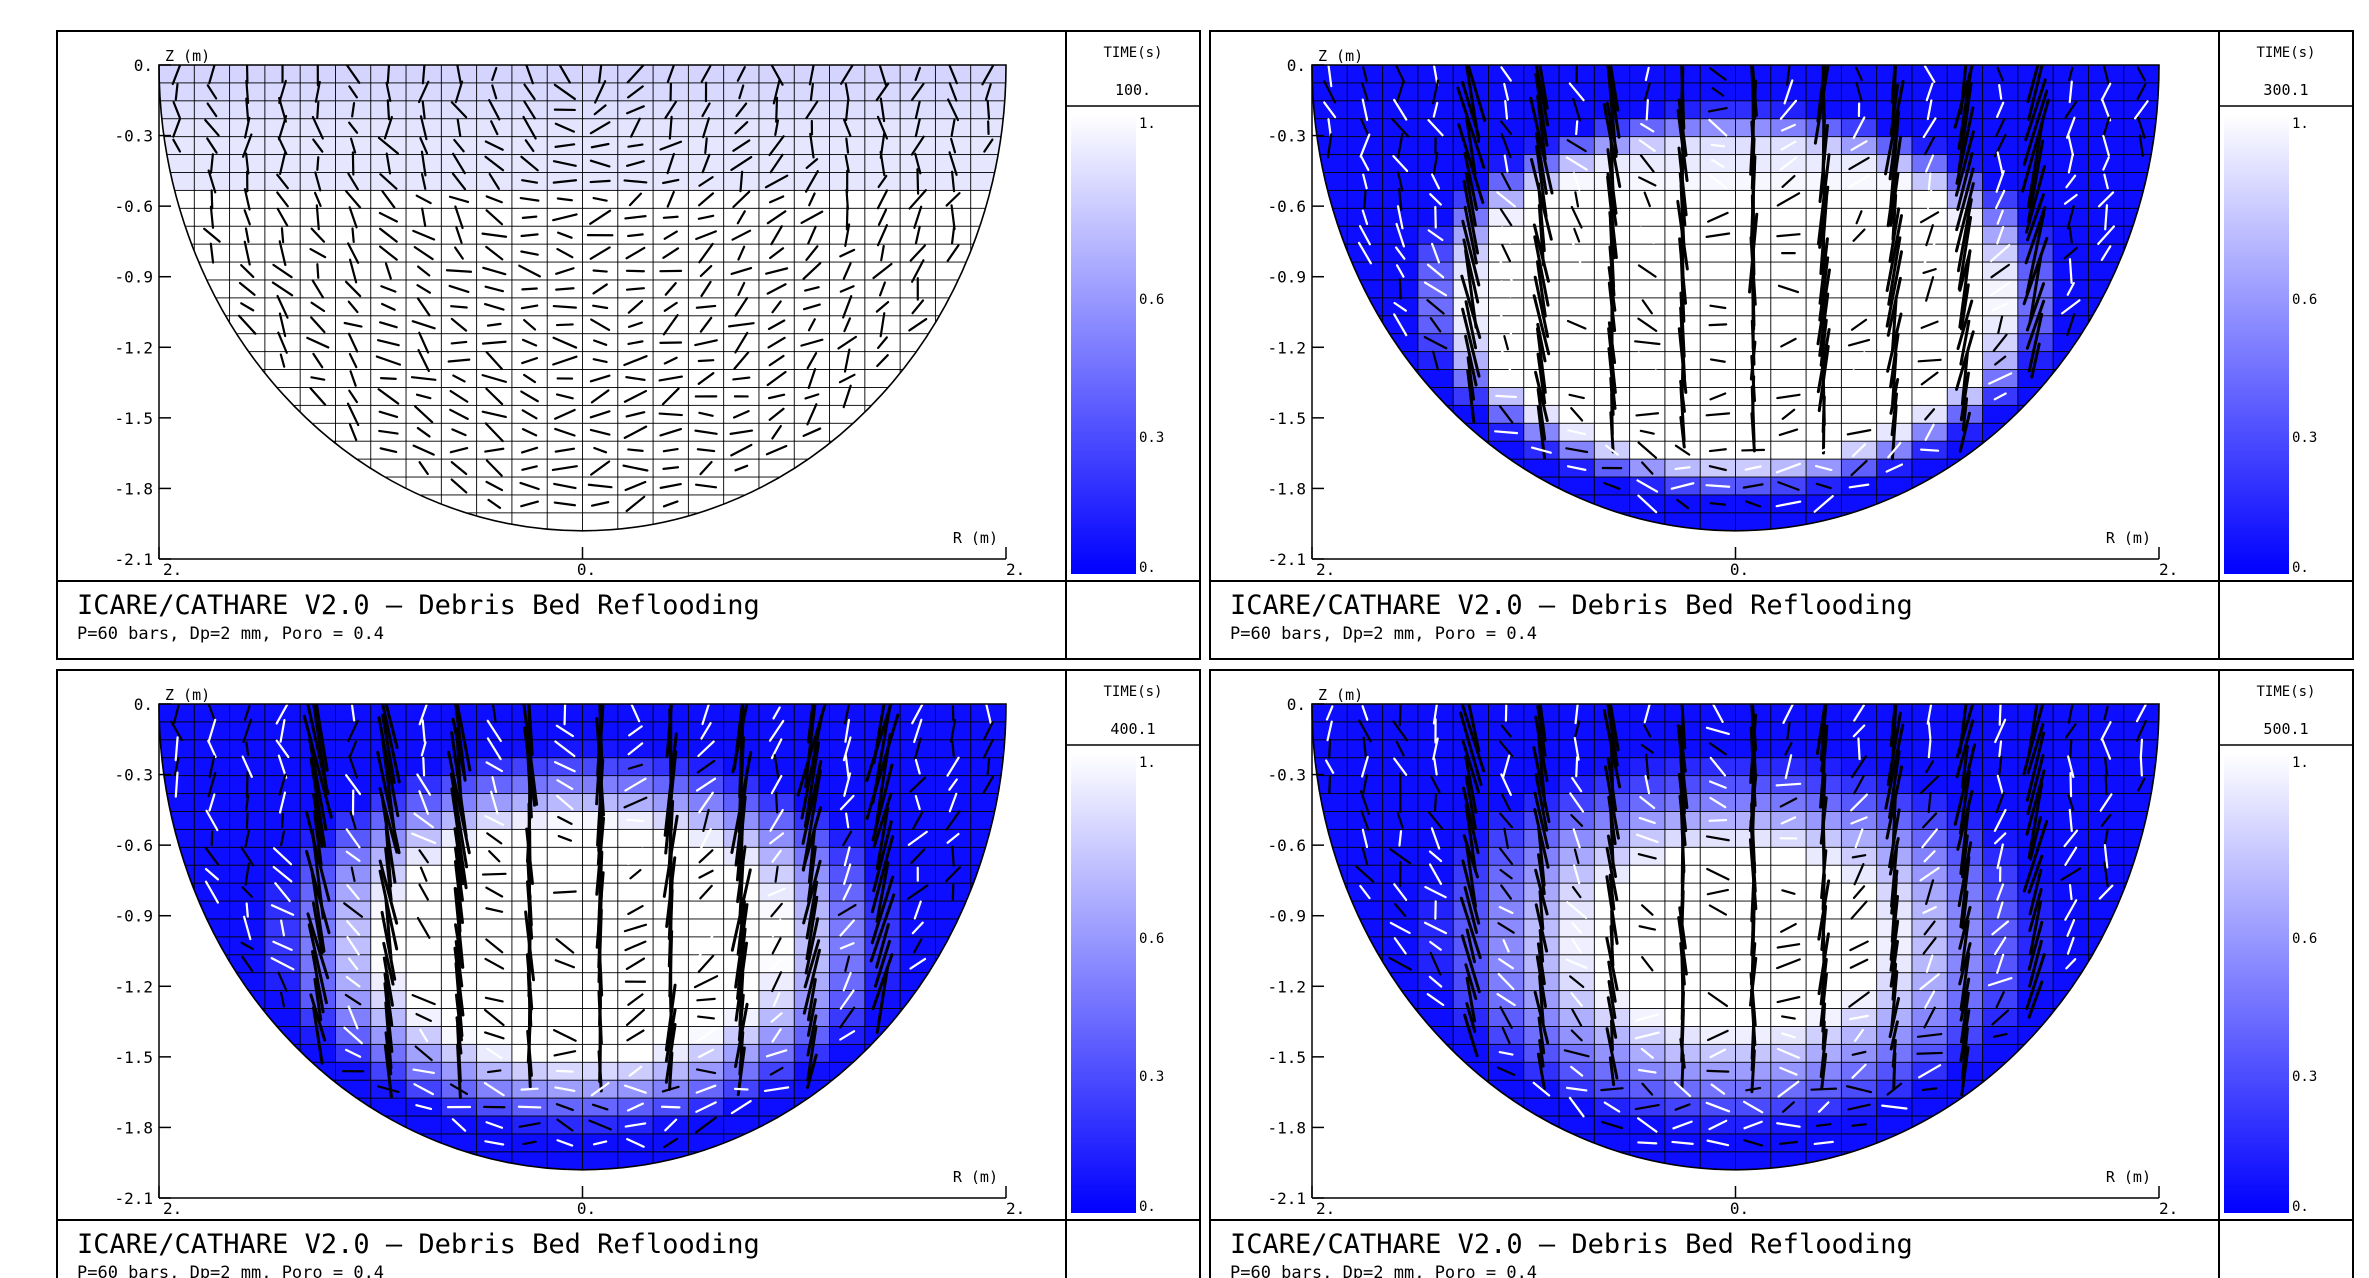 This screenshot has width=2369, height=1278. Describe the element at coordinates (1286, 986) in the screenshot. I see `y-tick-label: -1.2` at that location.